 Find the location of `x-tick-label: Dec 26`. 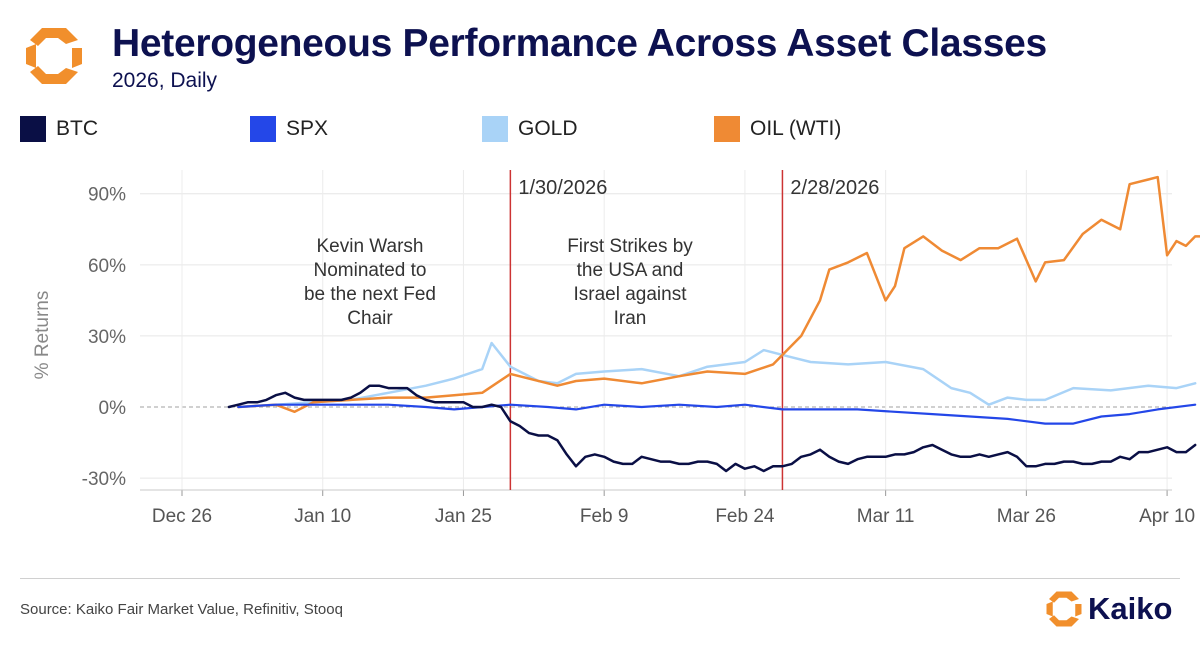

x-tick-label: Dec 26 is located at coordinates (182, 516).